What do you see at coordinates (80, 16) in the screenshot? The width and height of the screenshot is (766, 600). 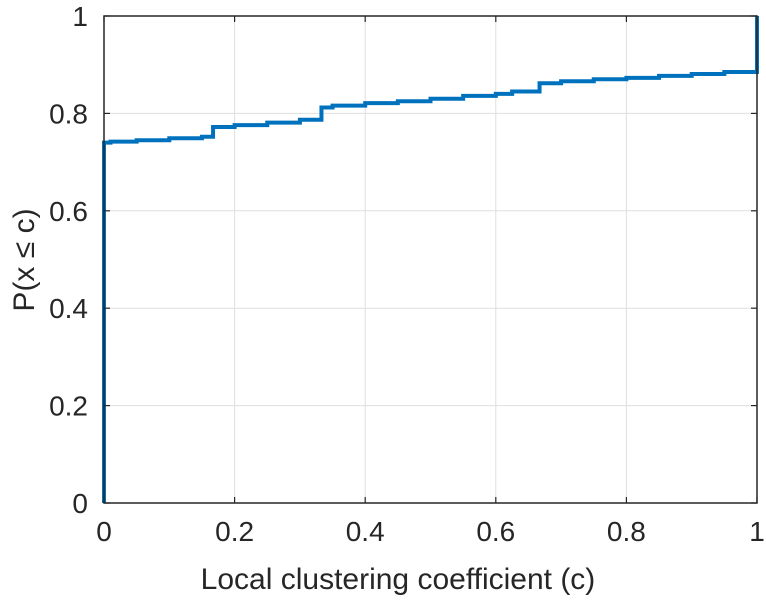 I see `y-tick-label: 1` at bounding box center [80, 16].